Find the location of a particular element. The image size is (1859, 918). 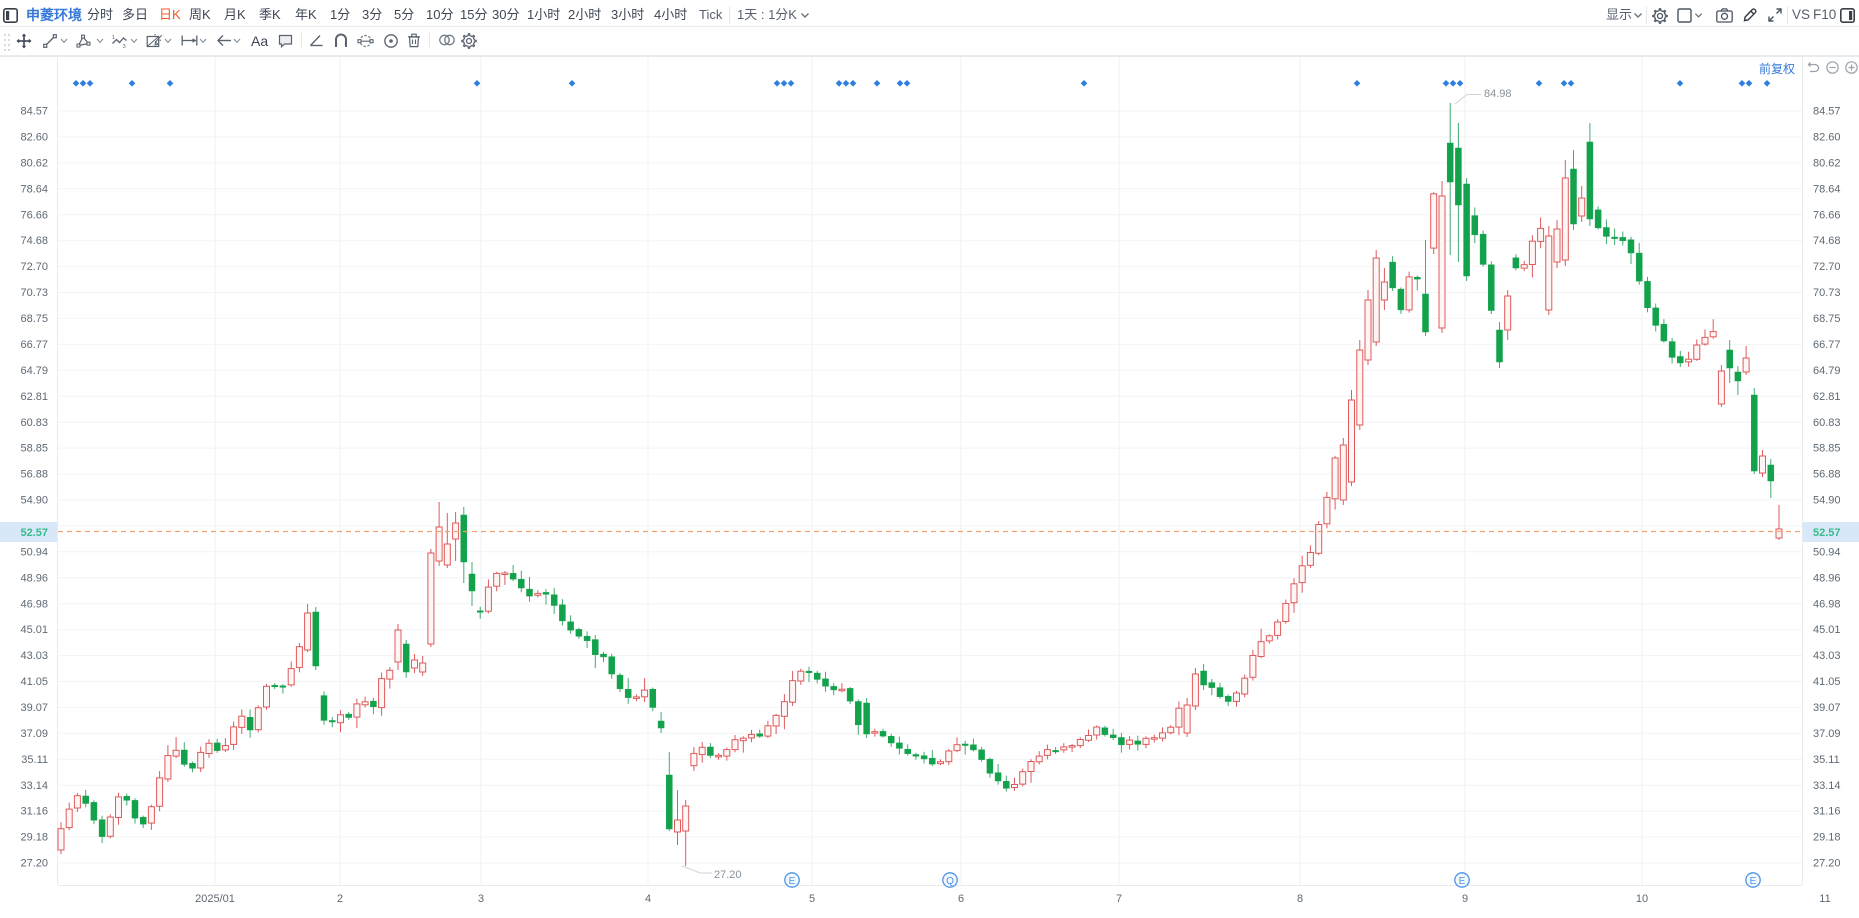

svg-text: 2025/01 is located at coordinates (215, 899).